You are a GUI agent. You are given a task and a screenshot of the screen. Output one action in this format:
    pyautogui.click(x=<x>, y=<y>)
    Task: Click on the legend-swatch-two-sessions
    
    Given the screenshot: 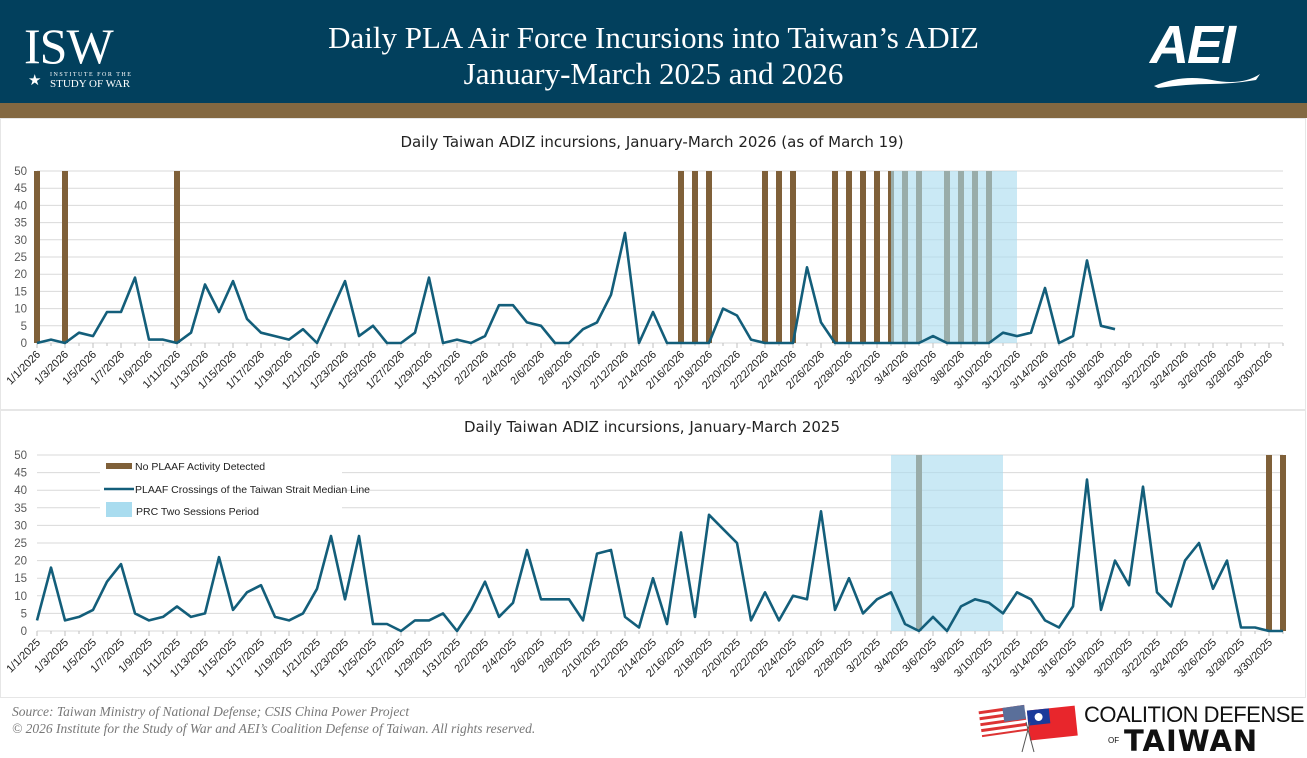 What is the action you would take?
    pyautogui.click(x=119, y=509)
    